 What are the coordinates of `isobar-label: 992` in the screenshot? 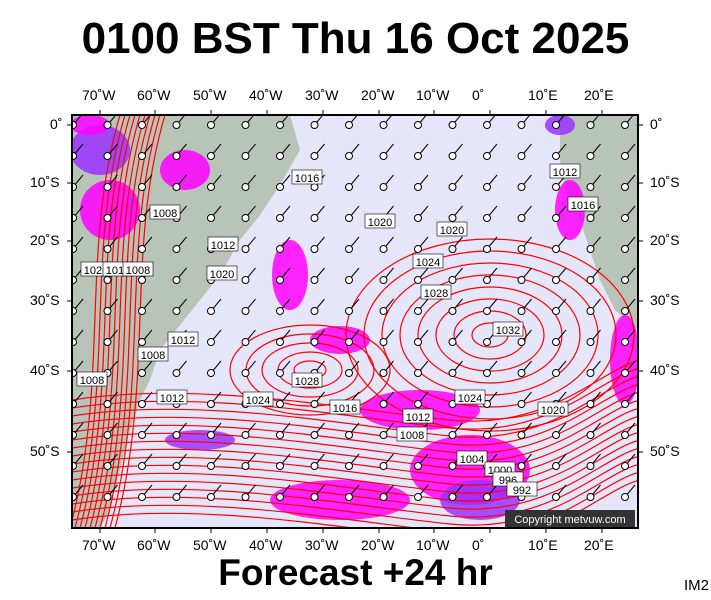 It's located at (522, 489).